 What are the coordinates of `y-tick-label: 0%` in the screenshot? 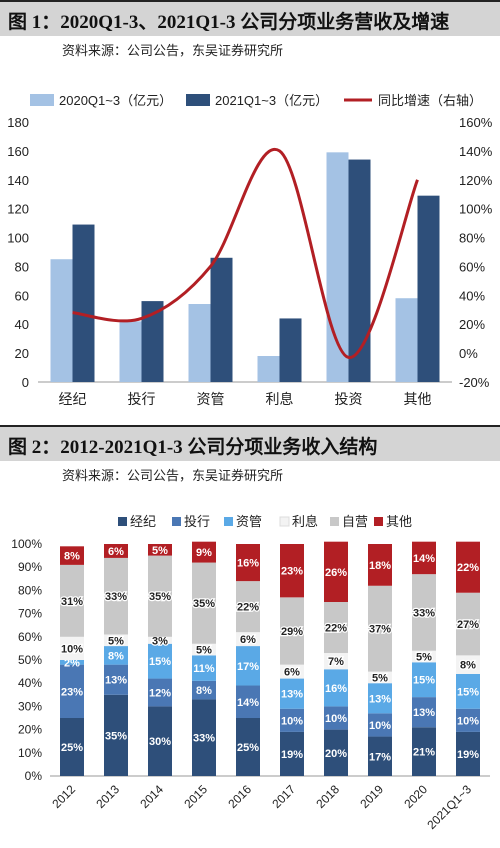 It's located at (34, 776).